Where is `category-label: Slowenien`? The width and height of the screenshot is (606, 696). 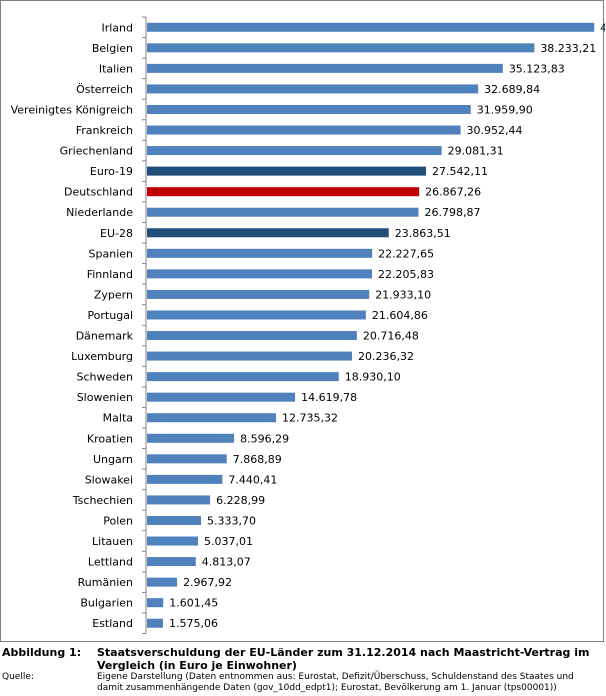
category-label: Slowenien is located at coordinates (105, 397).